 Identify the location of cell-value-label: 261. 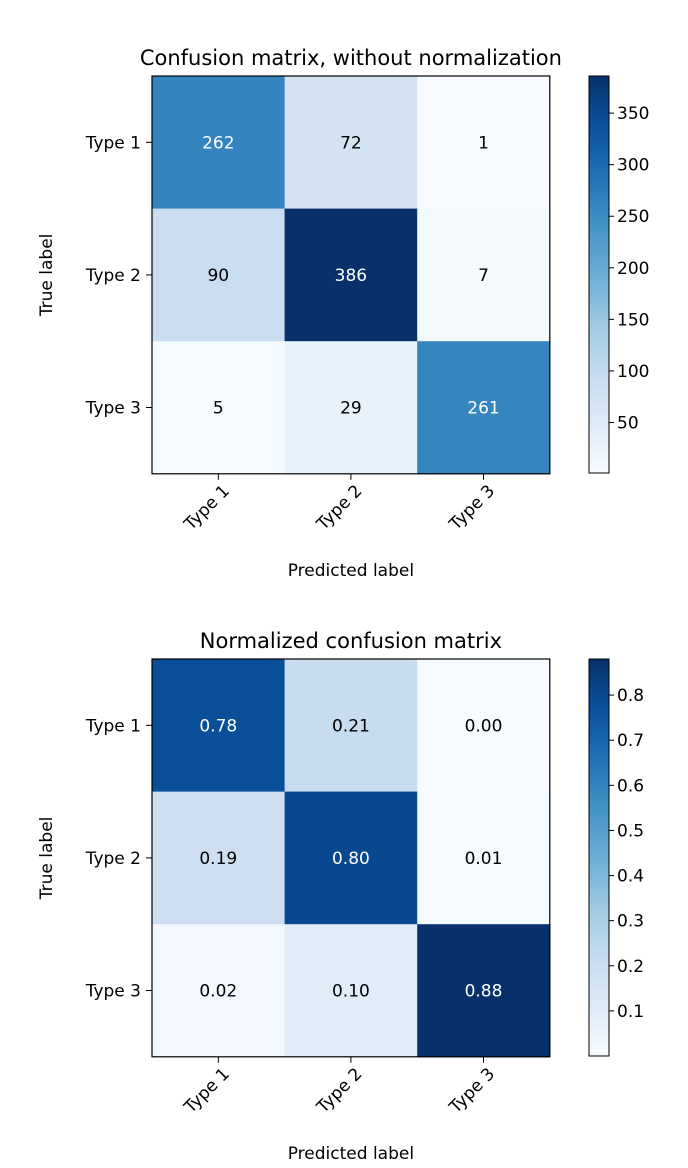
(483, 409).